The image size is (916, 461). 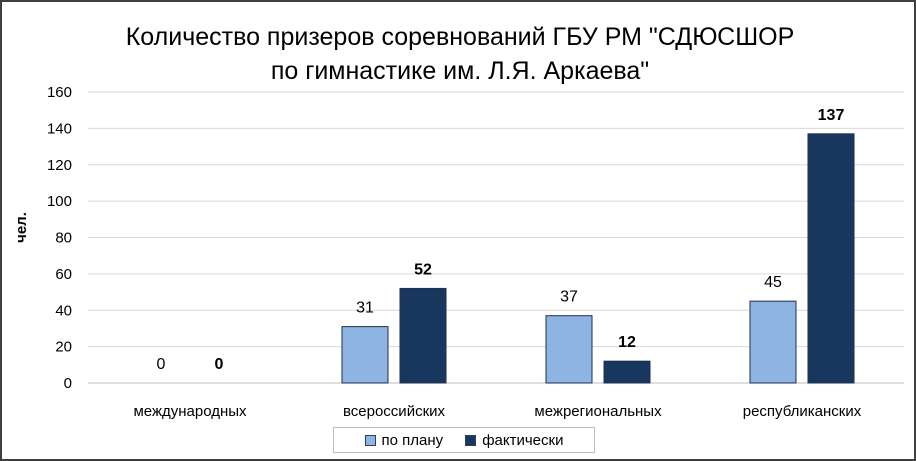 I want to click on x-category-label-3: межрегиональных, so click(x=598, y=411).